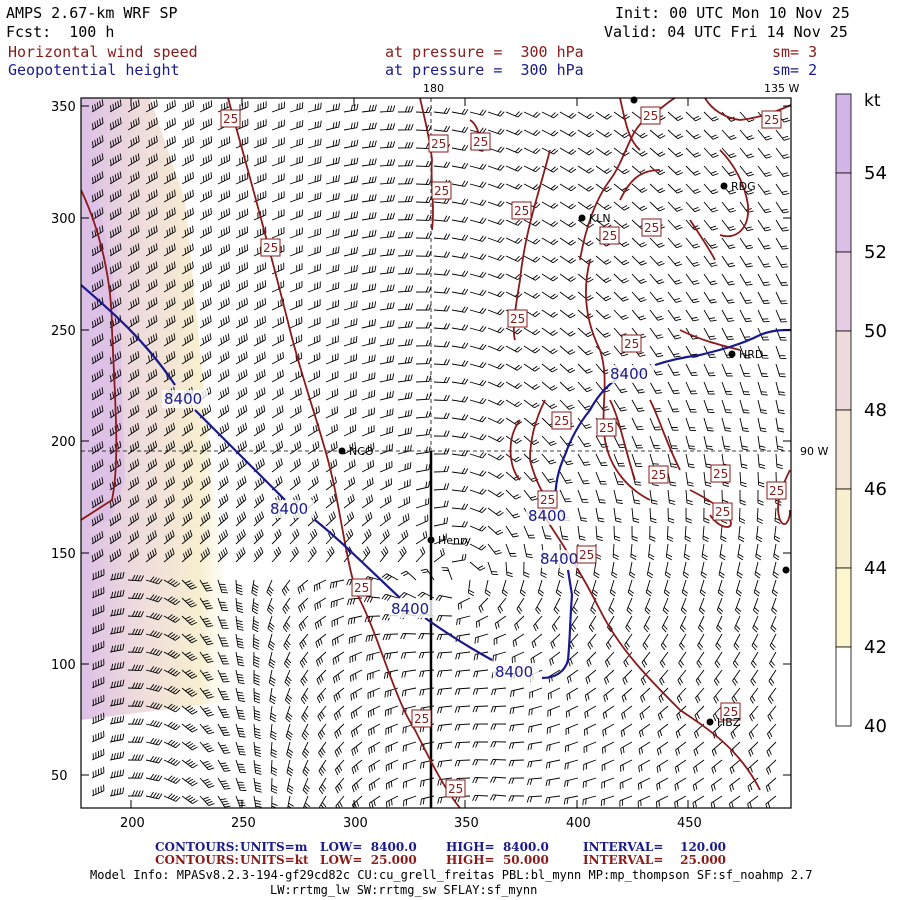 The width and height of the screenshot is (900, 900). Describe the element at coordinates (629, 374) in the screenshot. I see `height-contour-label: 8400` at that location.